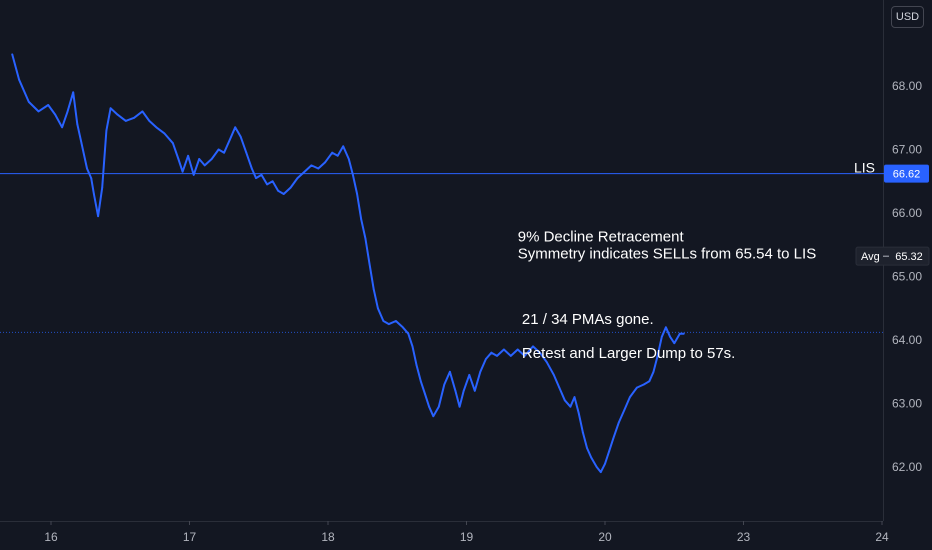 This screenshot has height=550, width=932. I want to click on price-tick-label: 66.00, so click(907, 213).